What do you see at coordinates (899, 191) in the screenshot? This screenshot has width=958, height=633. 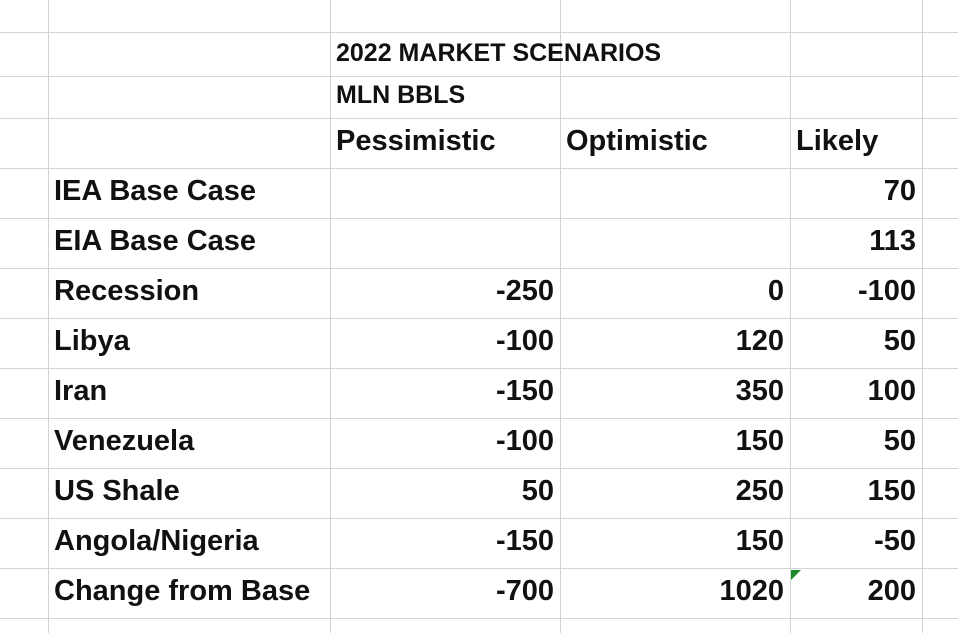 I see `value-cell: 70` at bounding box center [899, 191].